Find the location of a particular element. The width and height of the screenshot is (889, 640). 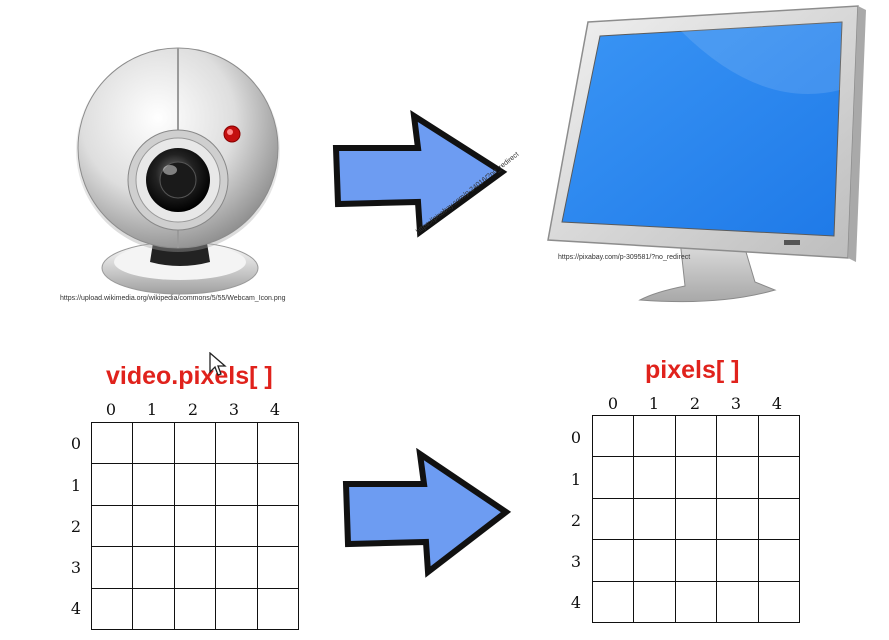

left-column-label: 1 is located at coordinates (152, 409).